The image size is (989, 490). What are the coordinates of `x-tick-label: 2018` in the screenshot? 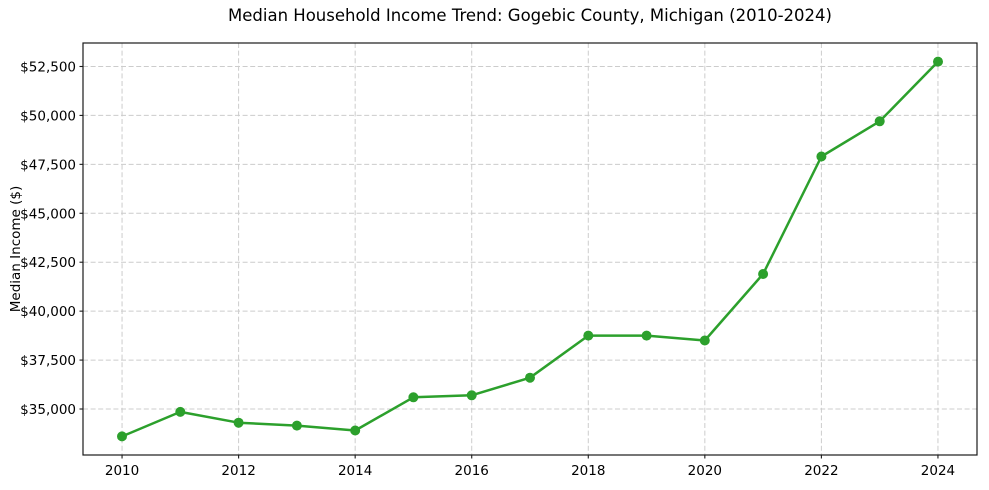 It's located at (588, 471).